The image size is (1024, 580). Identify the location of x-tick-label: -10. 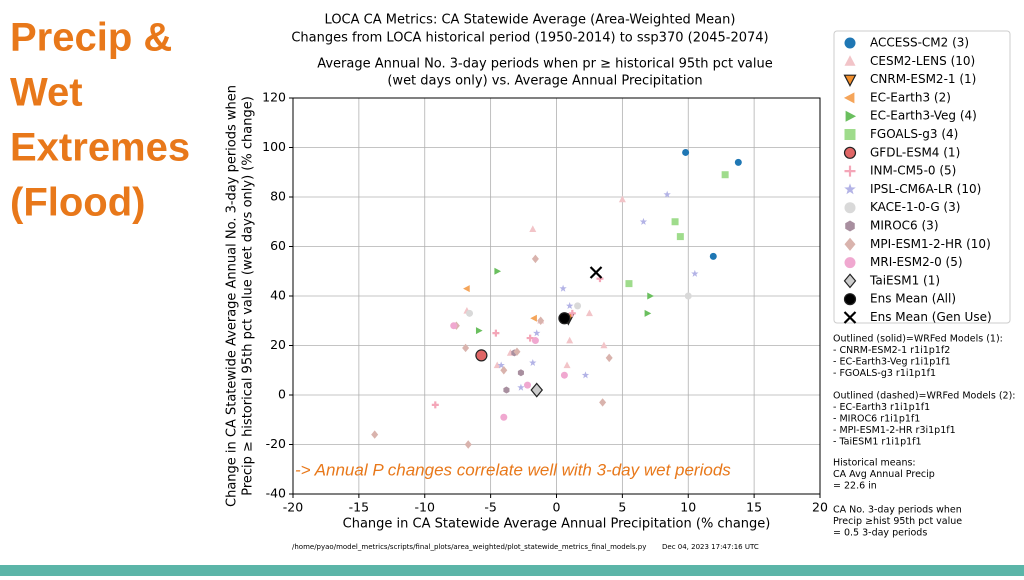
(425, 507).